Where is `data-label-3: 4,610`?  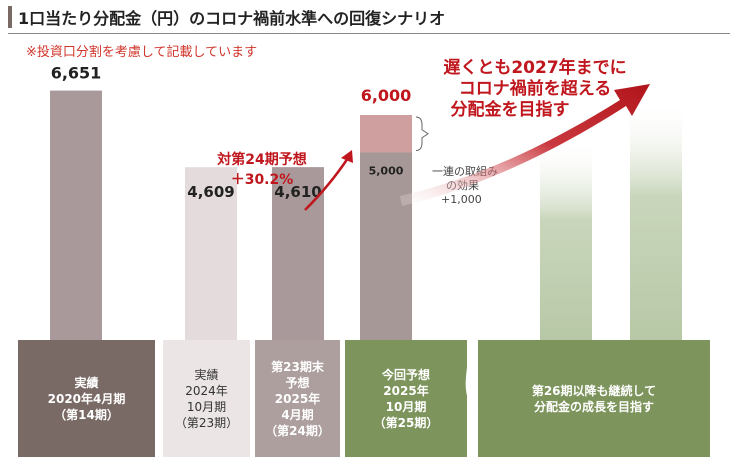 data-label-3: 4,610 is located at coordinates (297, 192).